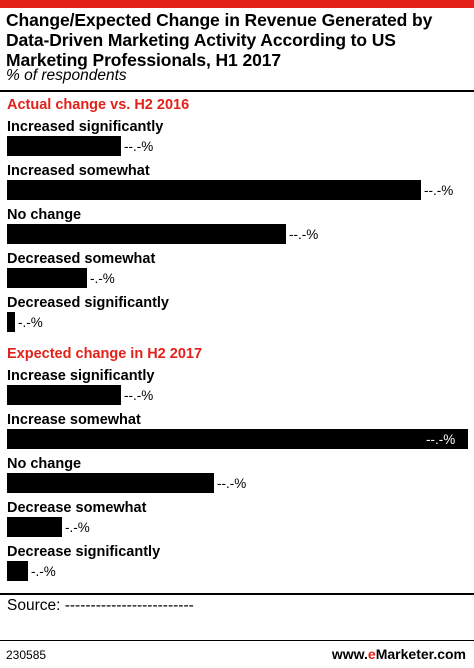 The width and height of the screenshot is (474, 668). Describe the element at coordinates (81, 259) in the screenshot. I see `category-label: Decreased somewhat` at that location.